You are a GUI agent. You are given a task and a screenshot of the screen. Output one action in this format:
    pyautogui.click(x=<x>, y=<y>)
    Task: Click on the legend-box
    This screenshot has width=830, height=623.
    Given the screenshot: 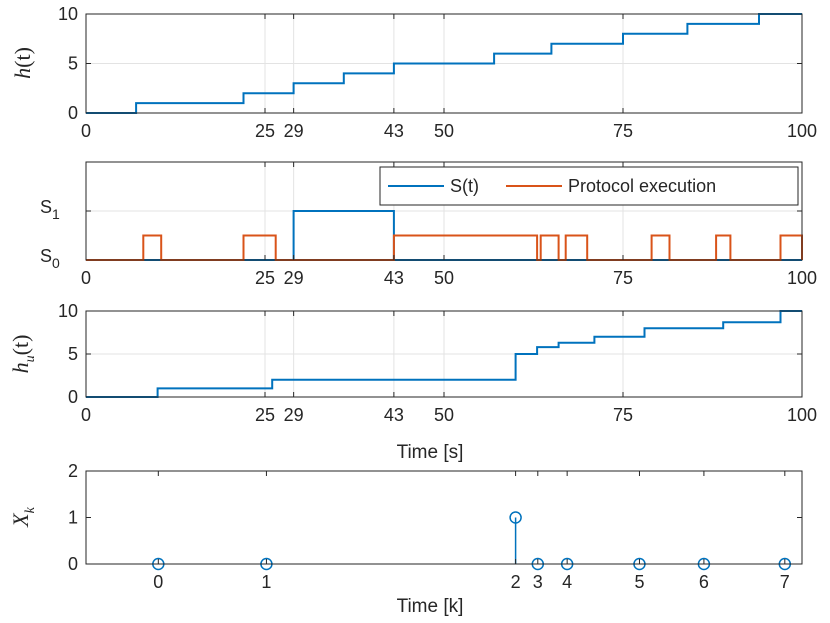 What is the action you would take?
    pyautogui.click(x=589, y=186)
    